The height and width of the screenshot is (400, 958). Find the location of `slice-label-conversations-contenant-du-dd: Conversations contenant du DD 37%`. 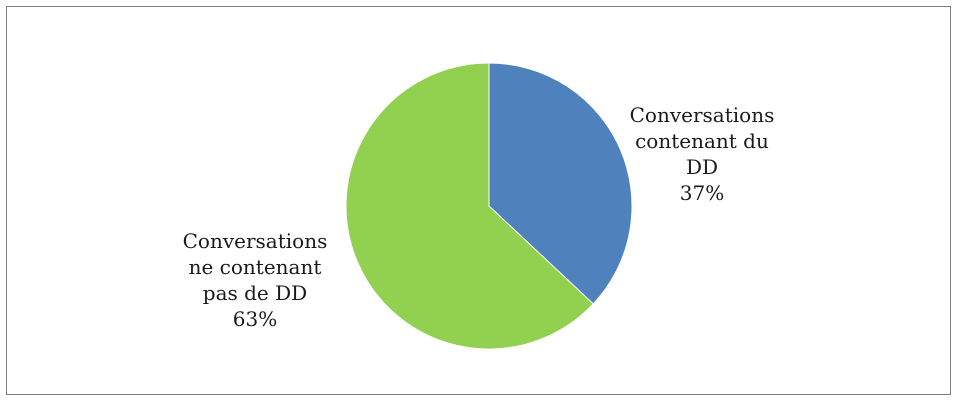

slice-label-conversations-contenant-du-dd: Conversations contenant du DD 37% is located at coordinates (702, 154).